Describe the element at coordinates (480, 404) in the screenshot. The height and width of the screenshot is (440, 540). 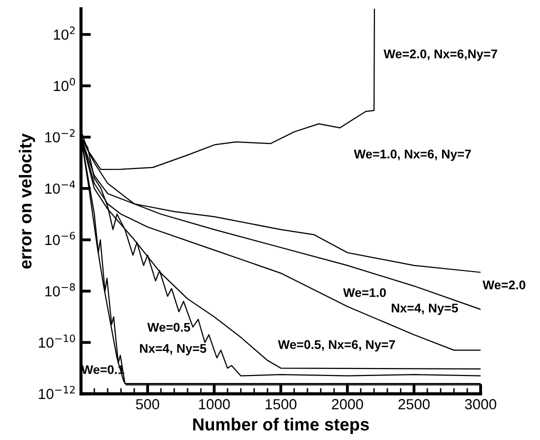
I see `x-tick-label: 3000` at that location.